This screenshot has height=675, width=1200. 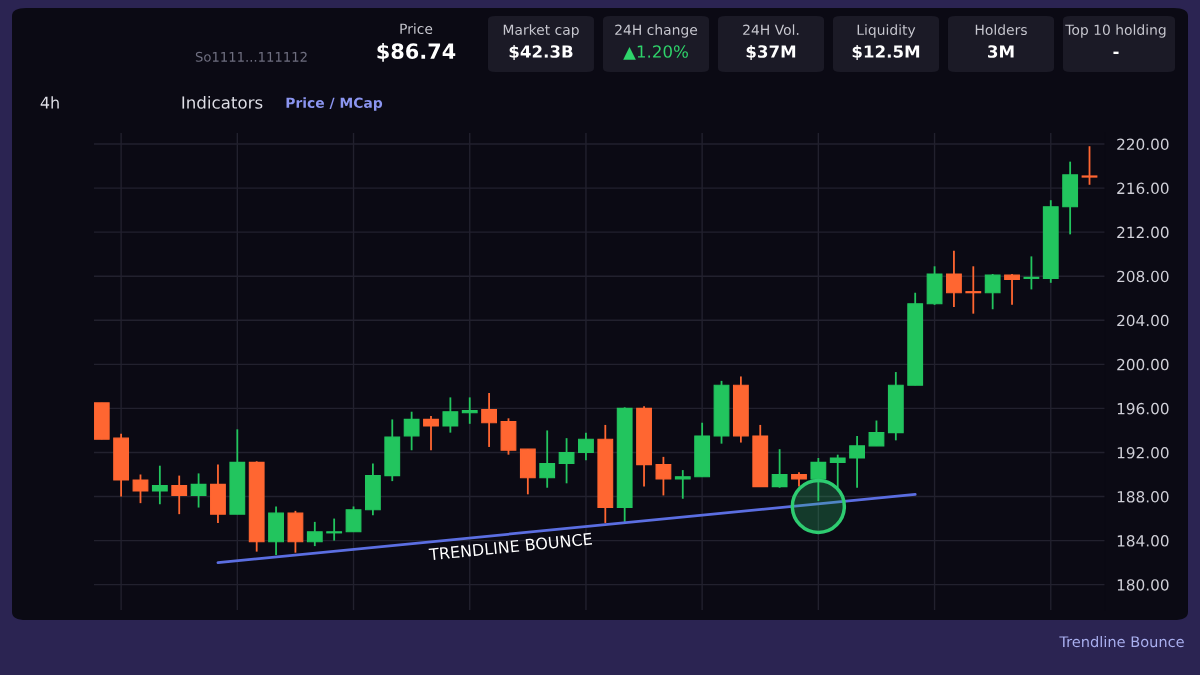 What do you see at coordinates (541, 52) in the screenshot?
I see `text: $42.3B` at bounding box center [541, 52].